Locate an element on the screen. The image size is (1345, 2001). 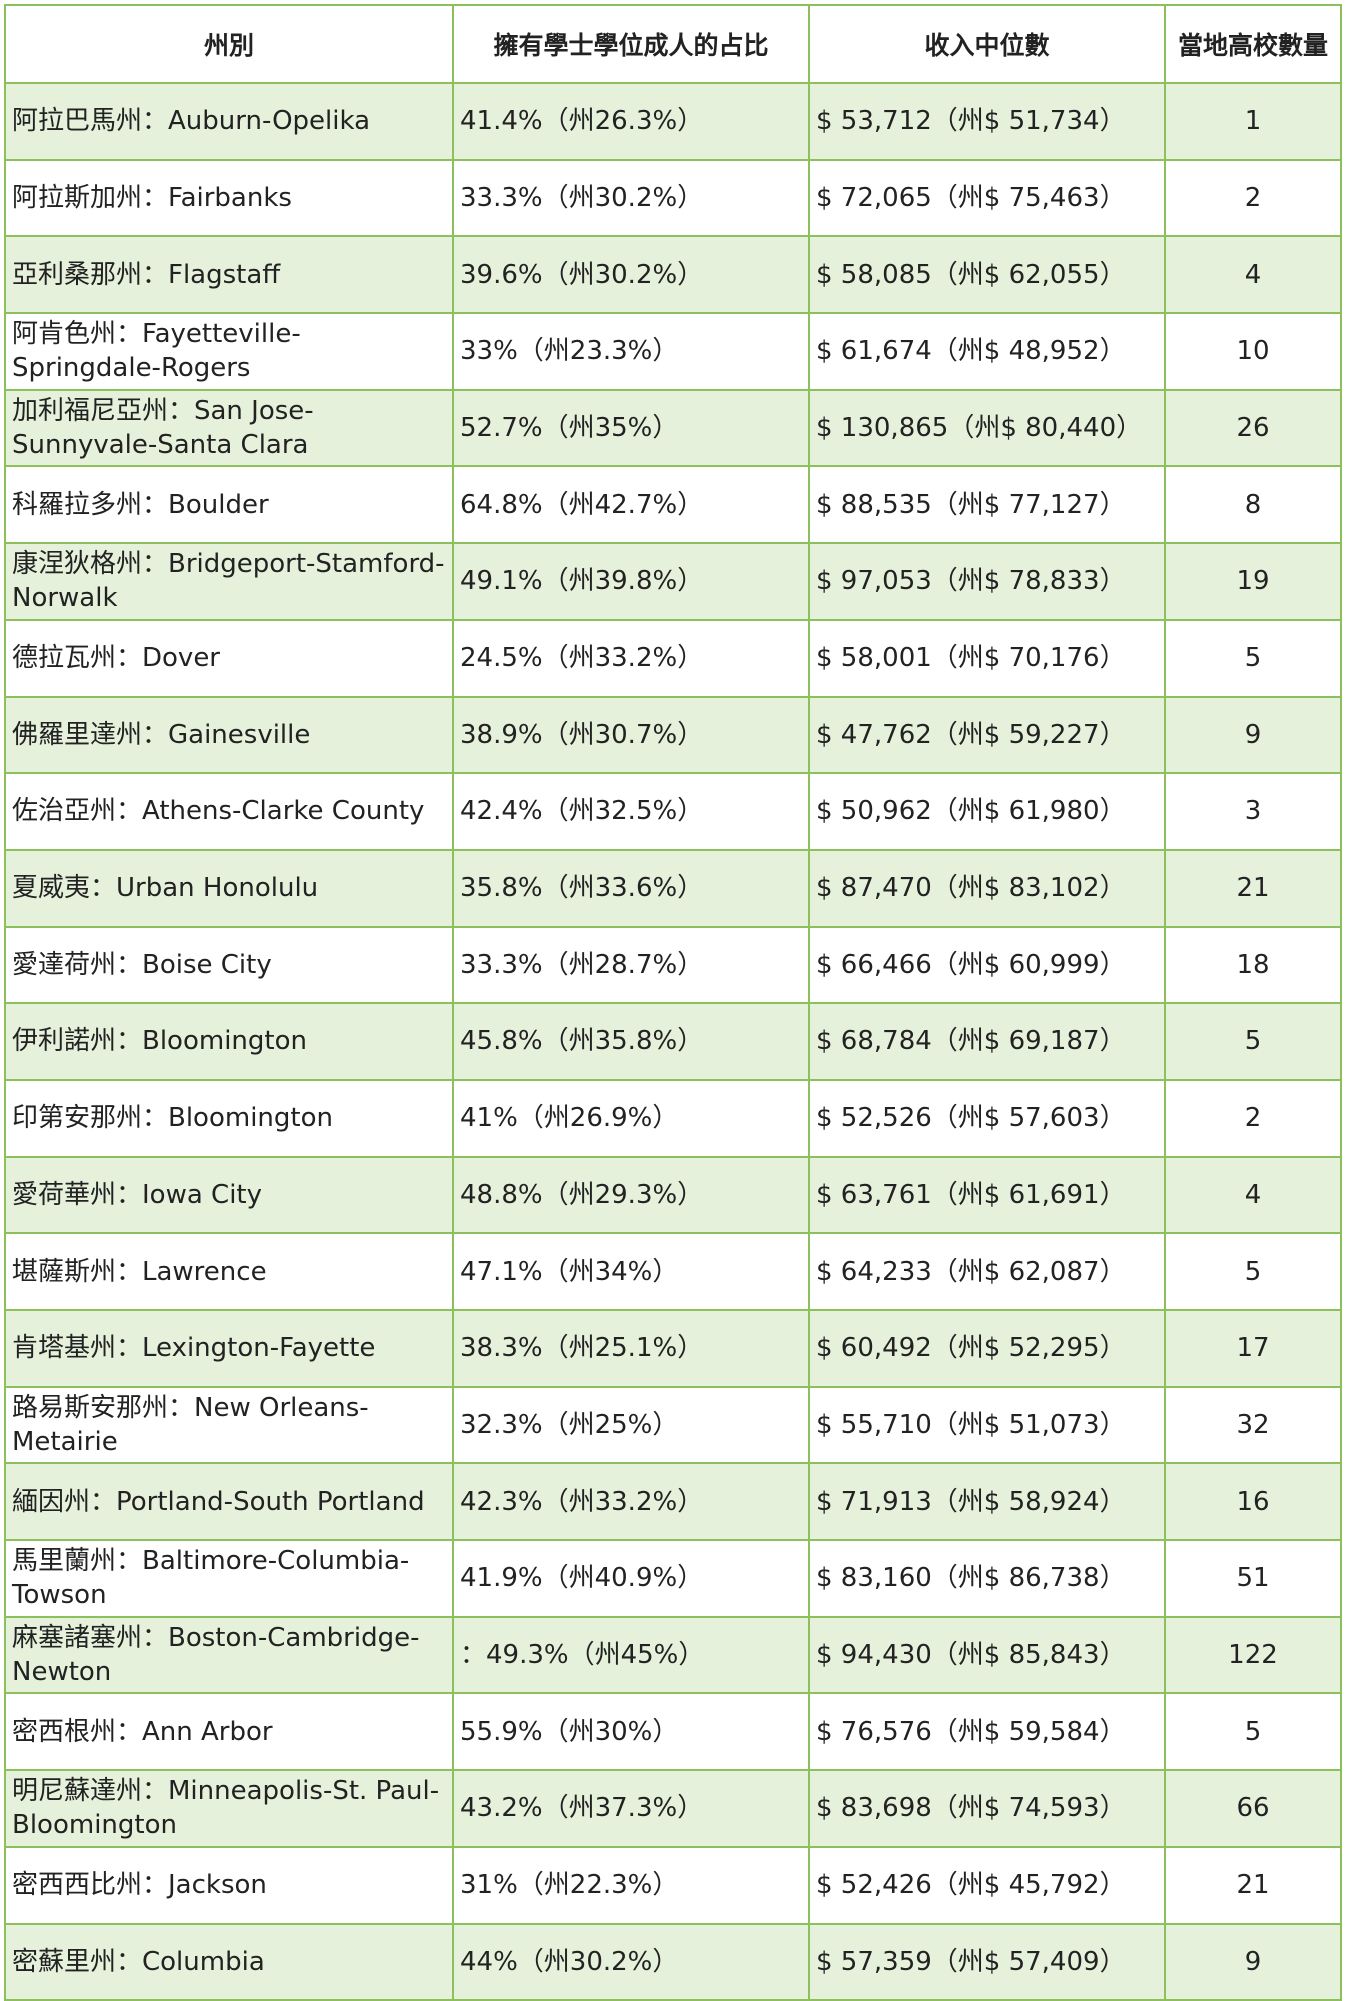
header-bachelor-share: 擁有學士學位成人的占比 is located at coordinates (631, 44).